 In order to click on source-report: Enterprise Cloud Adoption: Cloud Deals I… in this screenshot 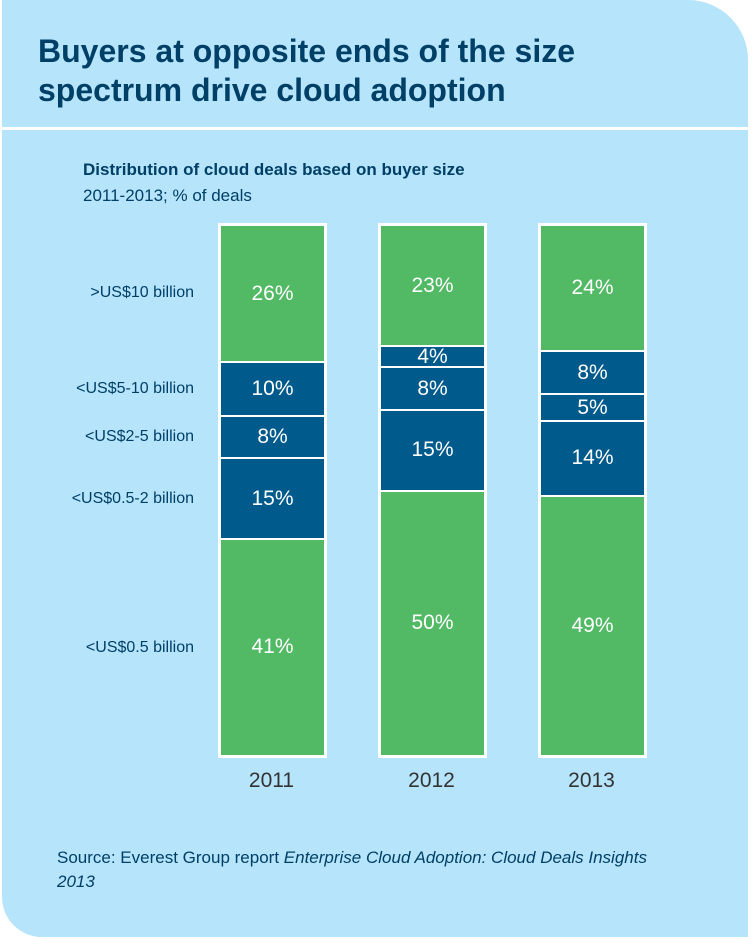, I will do `click(352, 869)`.